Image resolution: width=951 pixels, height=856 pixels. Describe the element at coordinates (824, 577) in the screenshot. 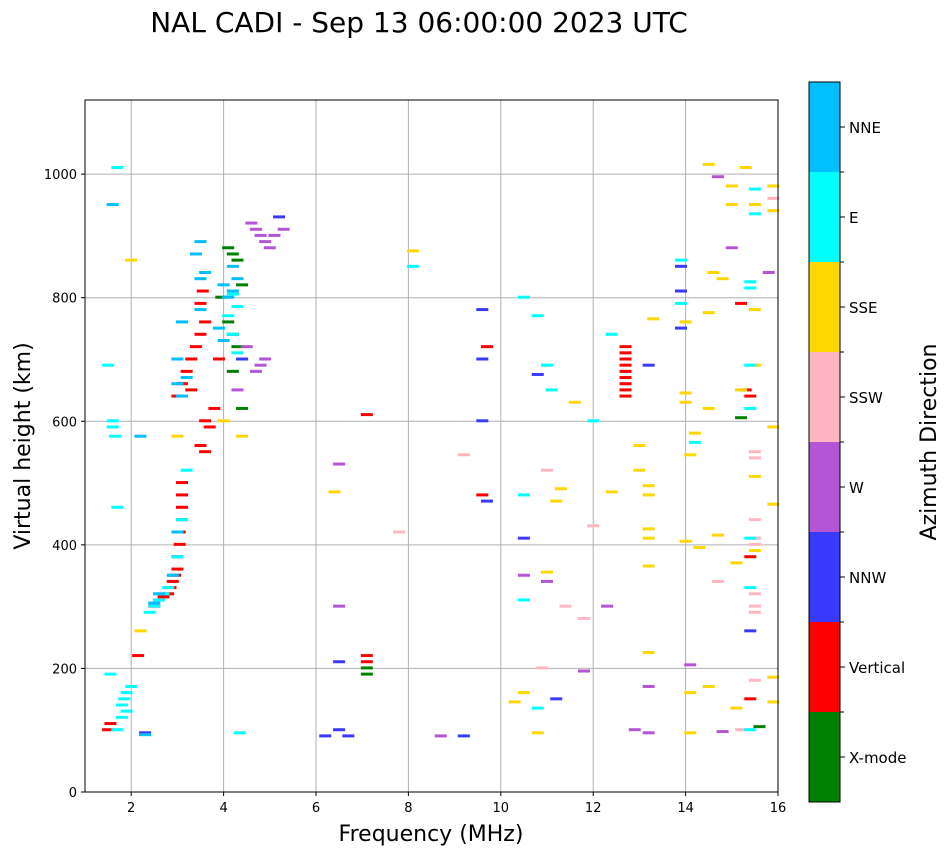

I see `colorbar-segment-nnw` at that location.